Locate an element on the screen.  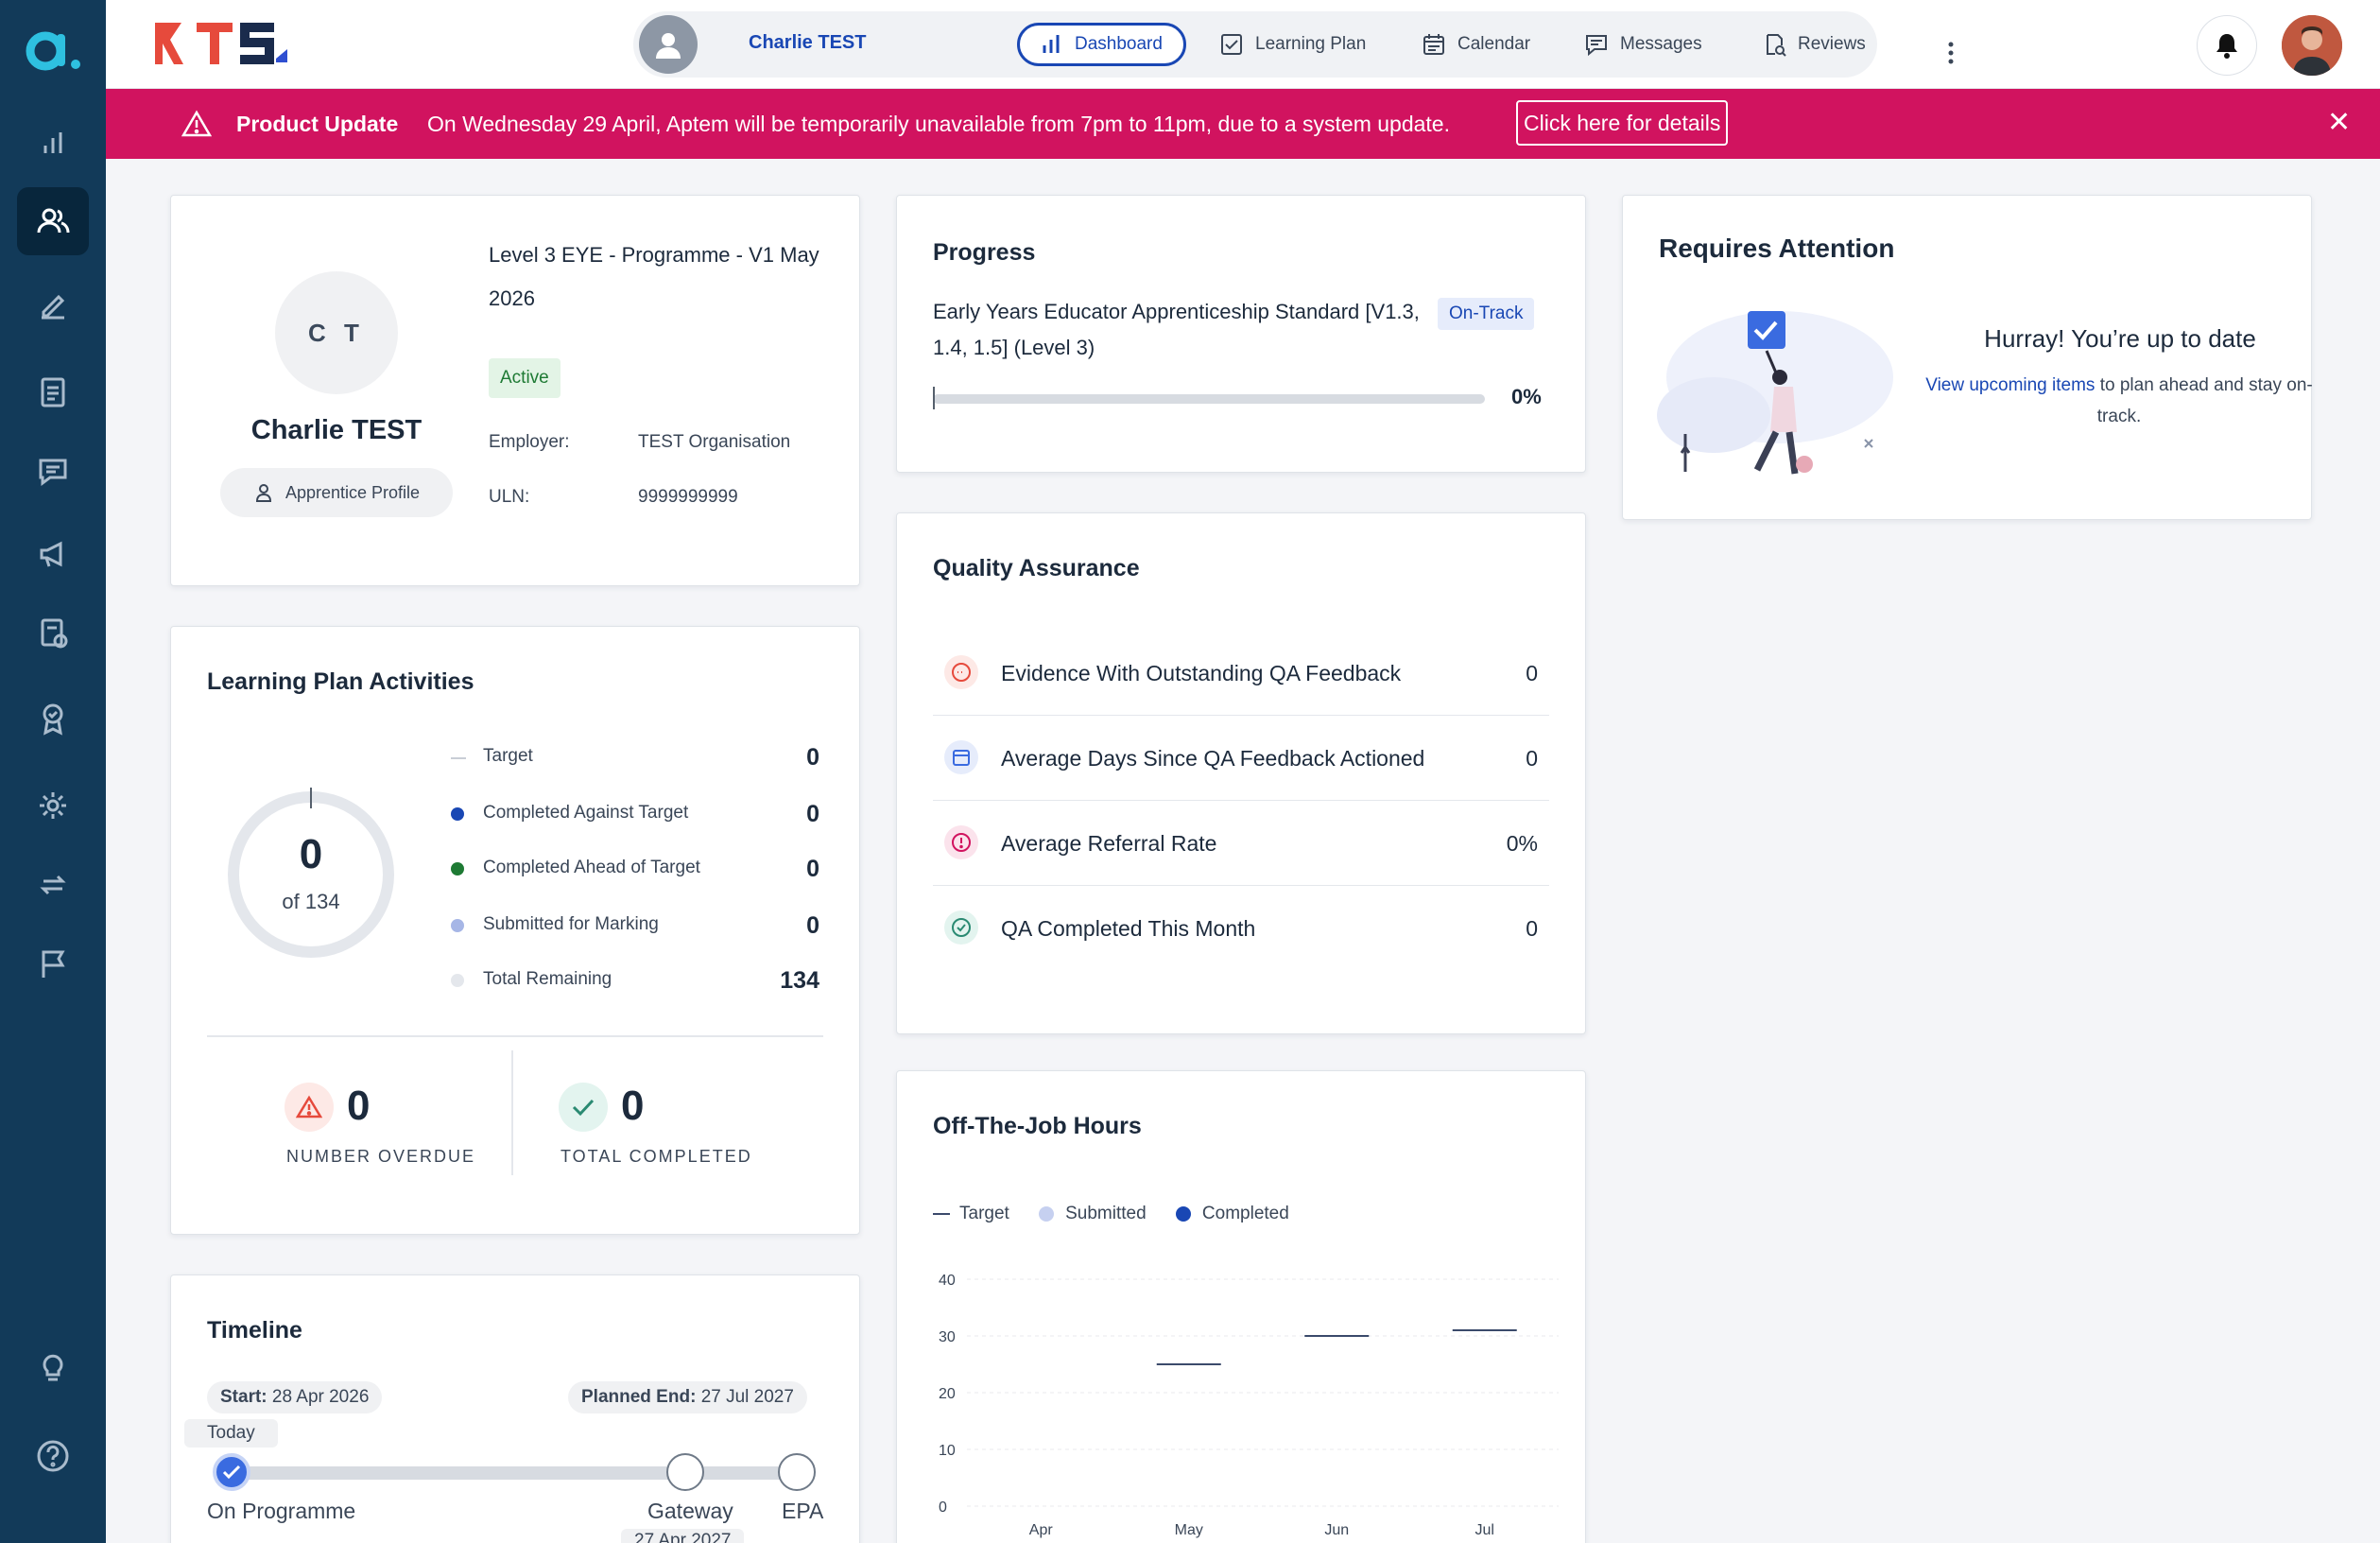
completed-value: 0 is located at coordinates (633, 1106).